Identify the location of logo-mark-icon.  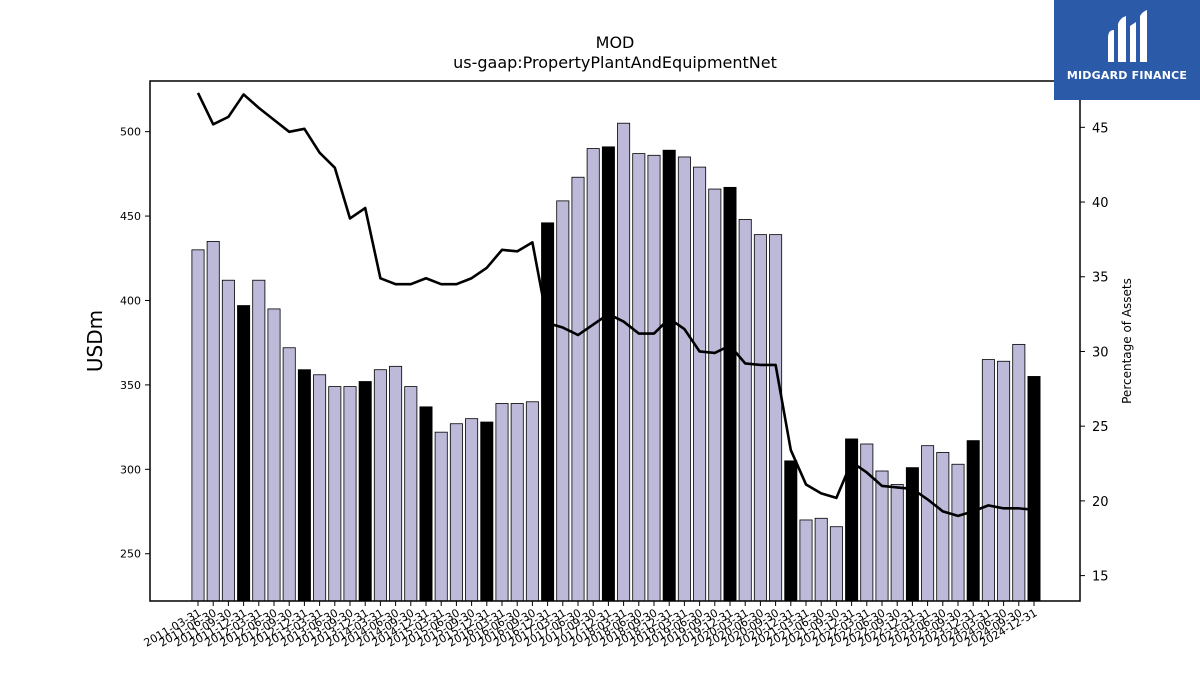
(1127, 36).